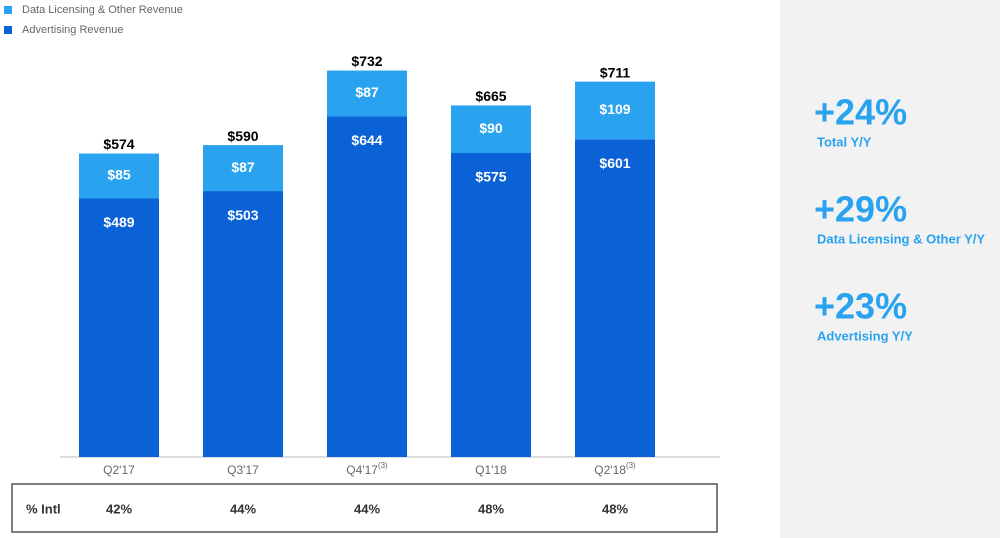 The width and height of the screenshot is (1000, 538). What do you see at coordinates (615, 469) in the screenshot?
I see `x-tick-label: Q2'18(3)` at bounding box center [615, 469].